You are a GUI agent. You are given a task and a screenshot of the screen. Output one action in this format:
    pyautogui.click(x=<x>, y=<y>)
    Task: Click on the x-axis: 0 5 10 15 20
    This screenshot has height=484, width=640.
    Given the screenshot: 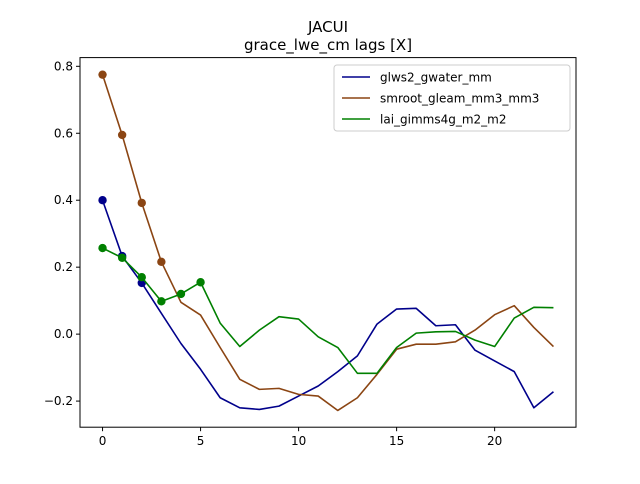 What is the action you would take?
    pyautogui.click(x=300, y=437)
    